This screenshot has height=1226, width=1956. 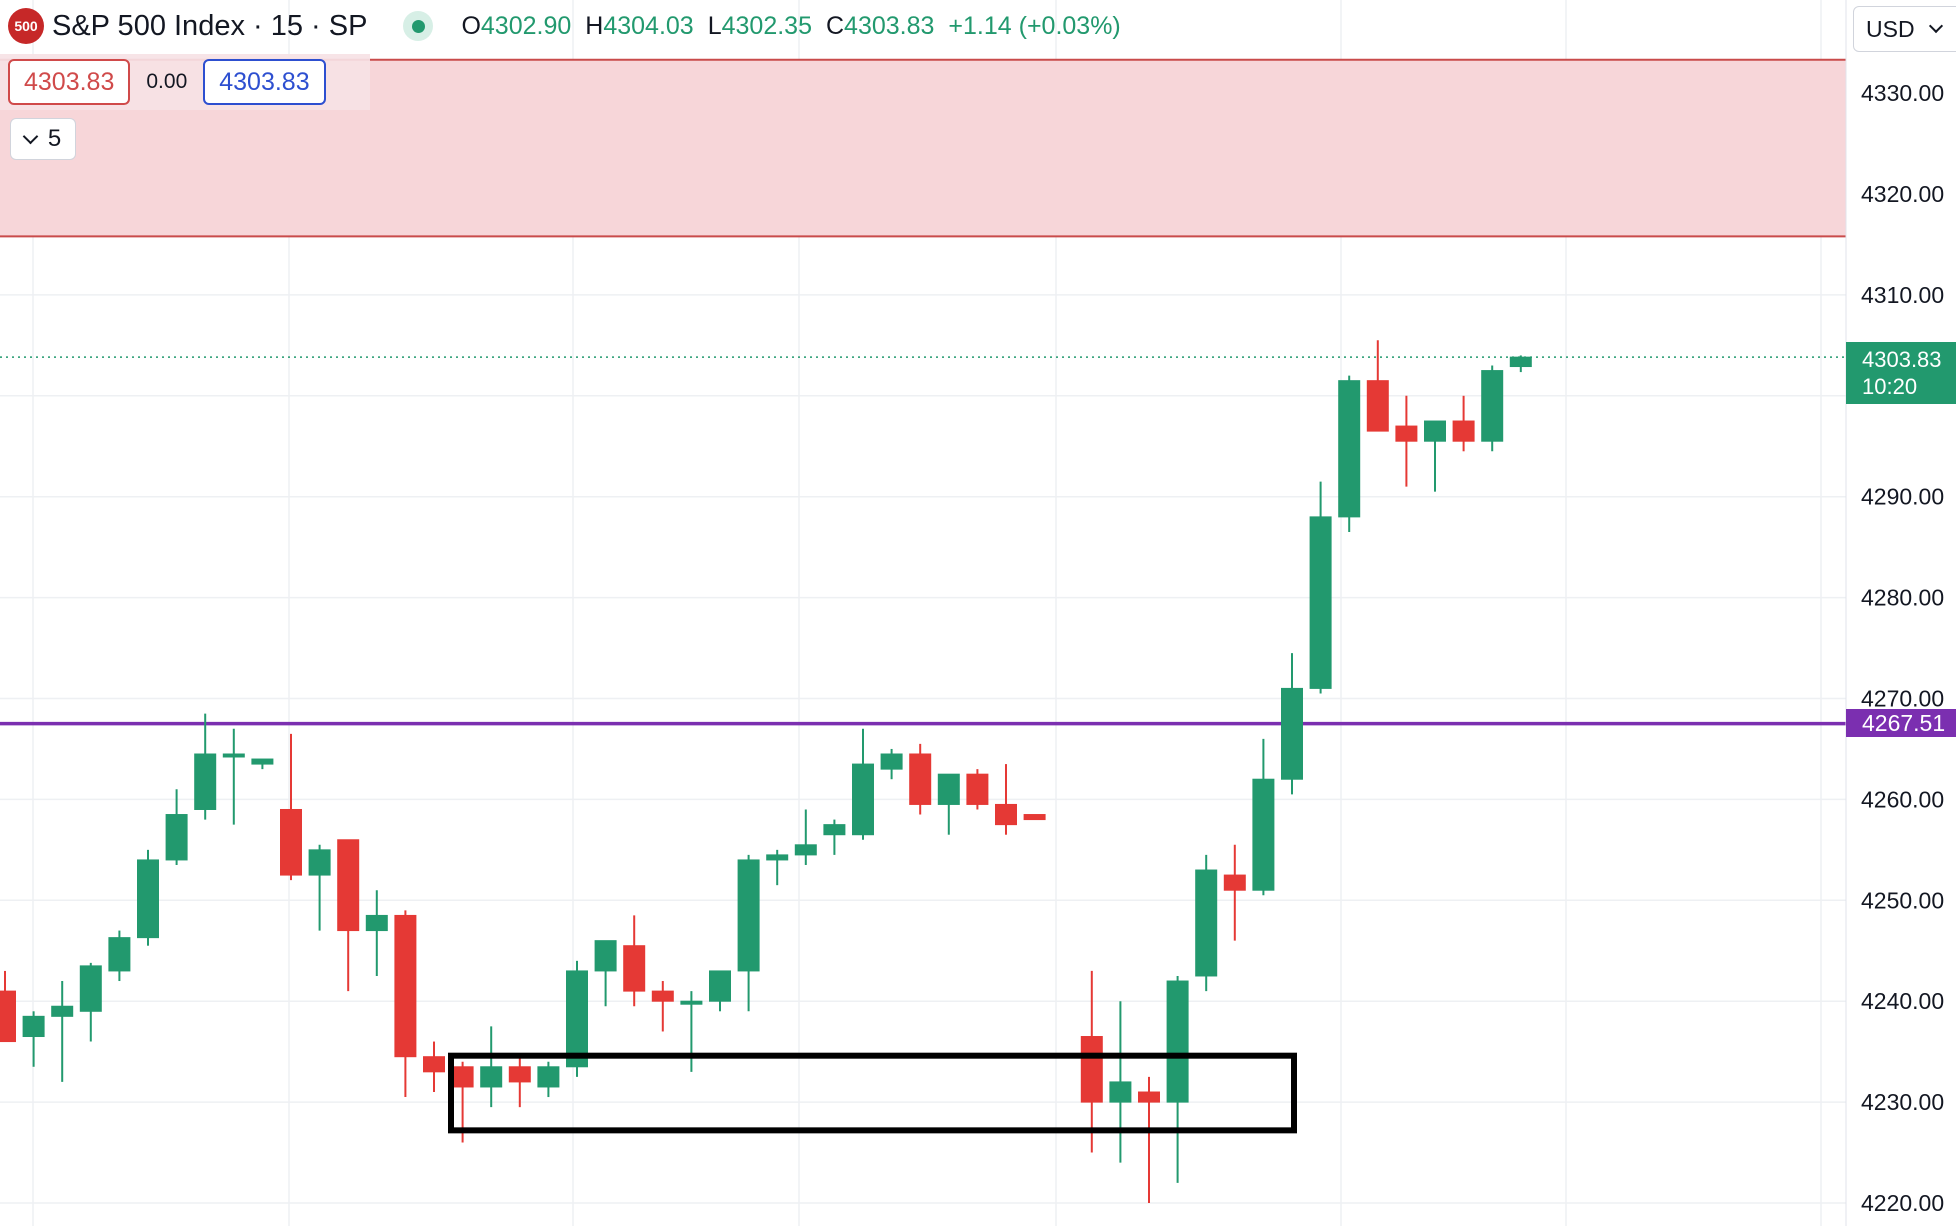 What do you see at coordinates (648, 25) in the screenshot?
I see `high-value: 4304.03` at bounding box center [648, 25].